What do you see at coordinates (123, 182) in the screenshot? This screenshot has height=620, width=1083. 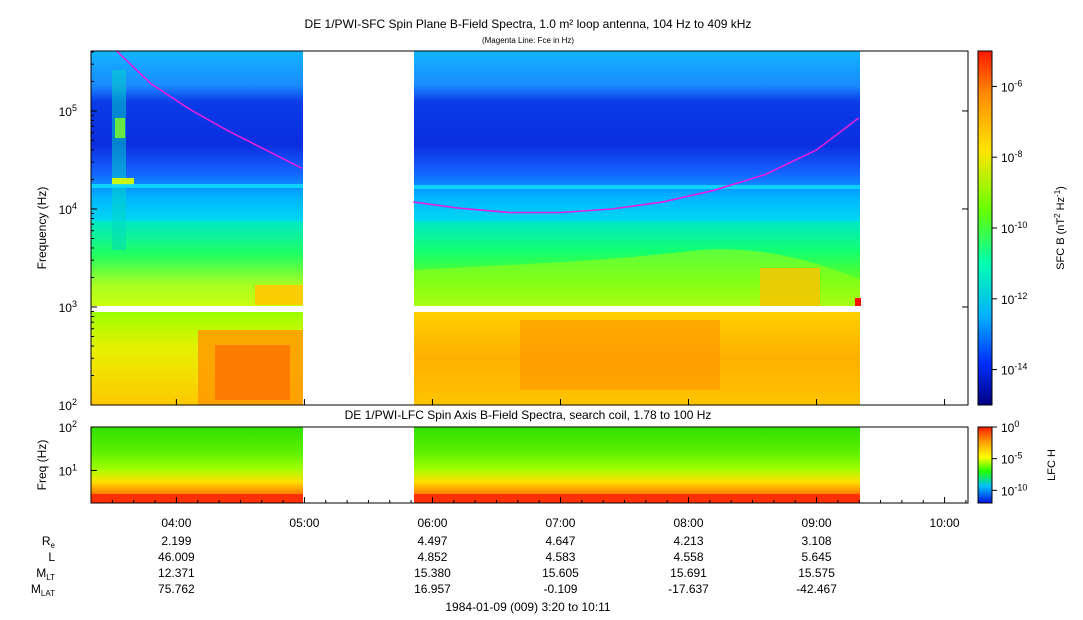 I see `sfc-left-streak-spot` at bounding box center [123, 182].